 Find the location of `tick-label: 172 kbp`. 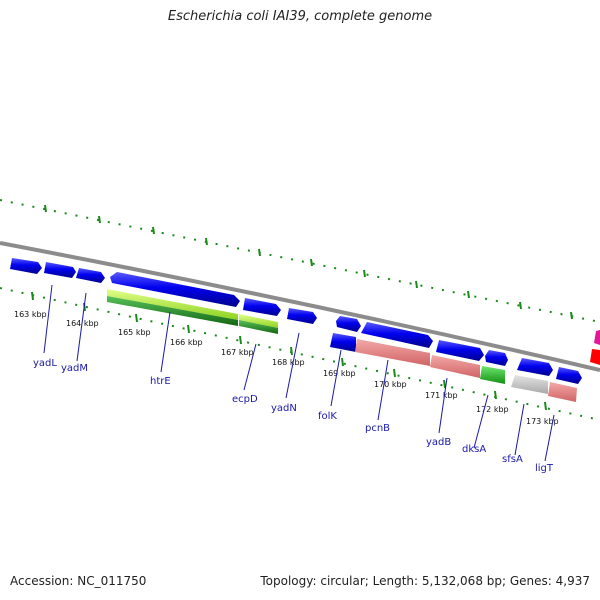

tick-label: 172 kbp is located at coordinates (492, 409).